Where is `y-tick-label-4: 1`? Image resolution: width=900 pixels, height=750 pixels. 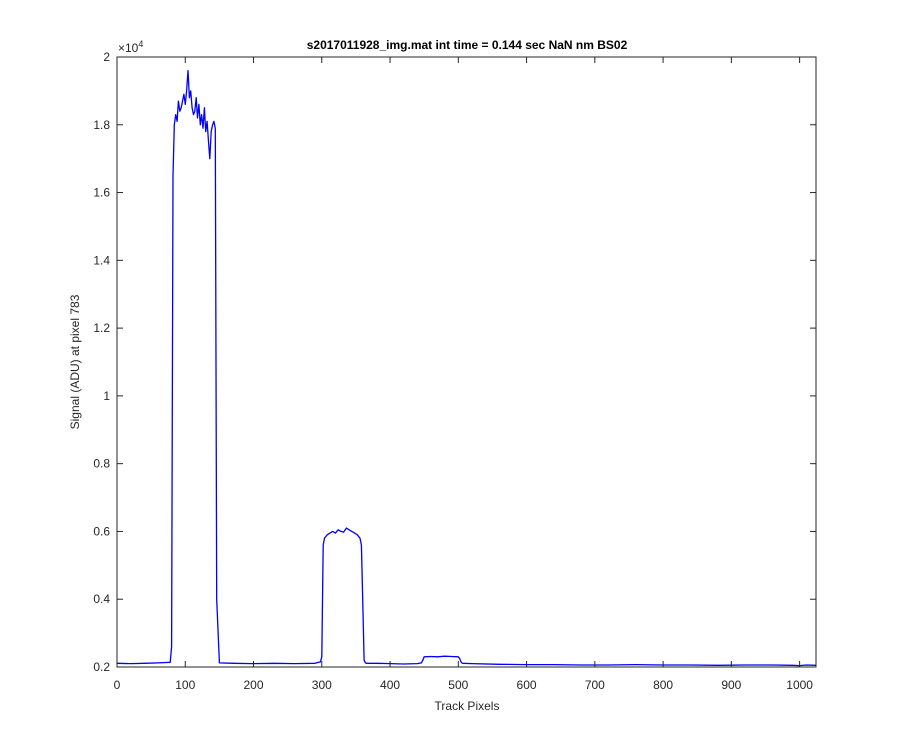 y-tick-label-4: 1 is located at coordinates (106, 396).